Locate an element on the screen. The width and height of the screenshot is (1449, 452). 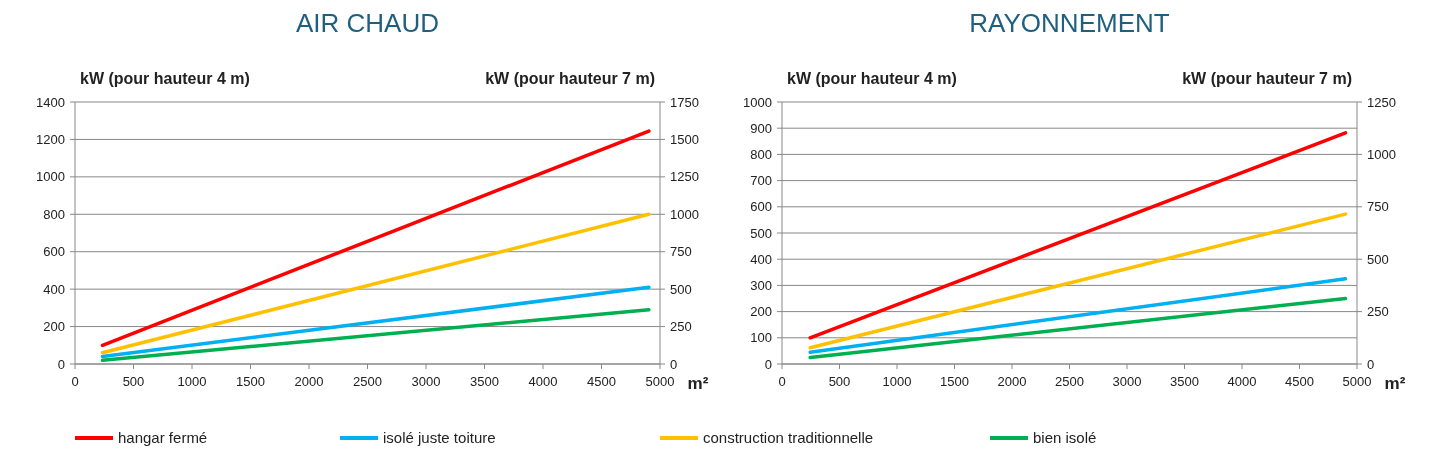
y-tick-label: 500 is located at coordinates (761, 233).